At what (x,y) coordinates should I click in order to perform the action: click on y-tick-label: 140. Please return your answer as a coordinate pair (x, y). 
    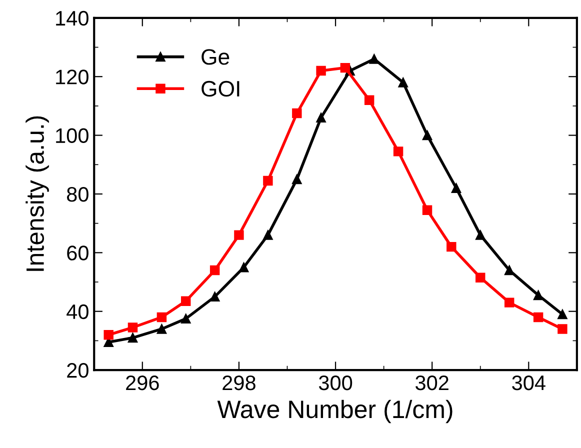
    Looking at the image, I should click on (72, 18).